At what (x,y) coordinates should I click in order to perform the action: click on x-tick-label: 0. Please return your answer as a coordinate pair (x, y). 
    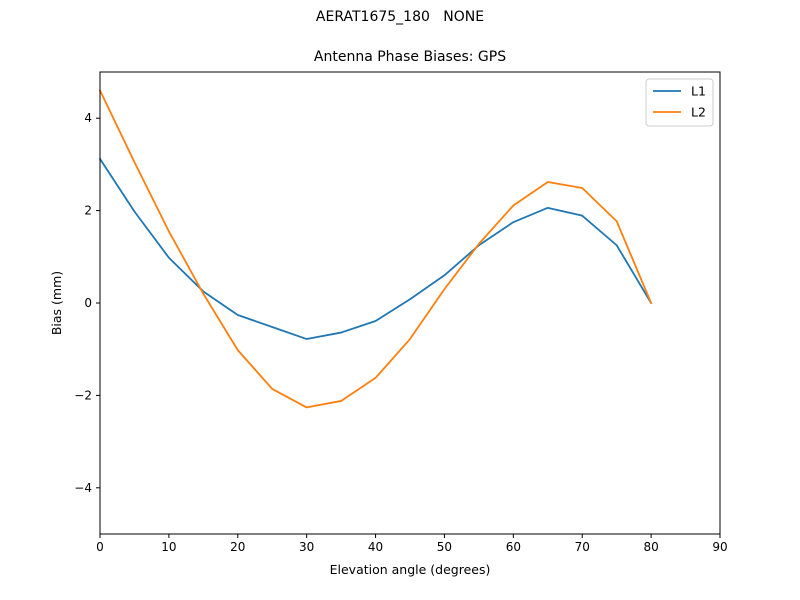
    Looking at the image, I should click on (100, 547).